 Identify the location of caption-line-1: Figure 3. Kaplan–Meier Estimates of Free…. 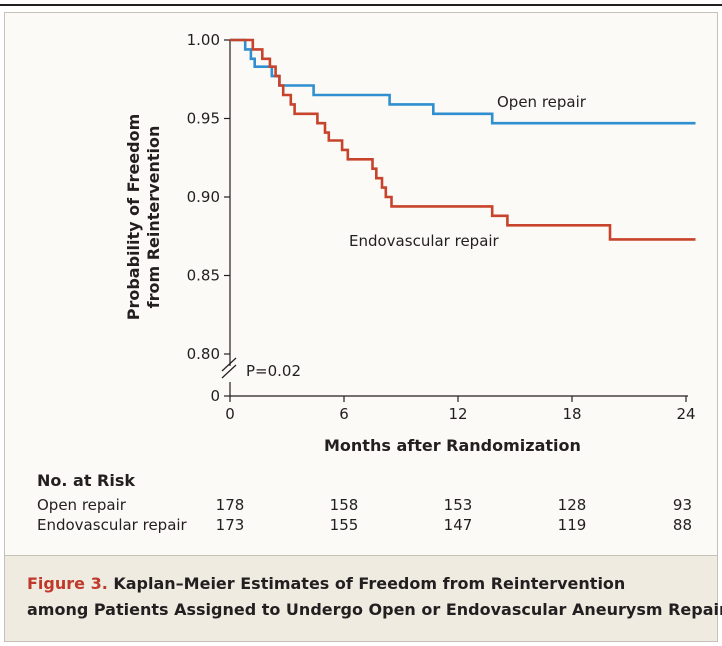
(326, 583).